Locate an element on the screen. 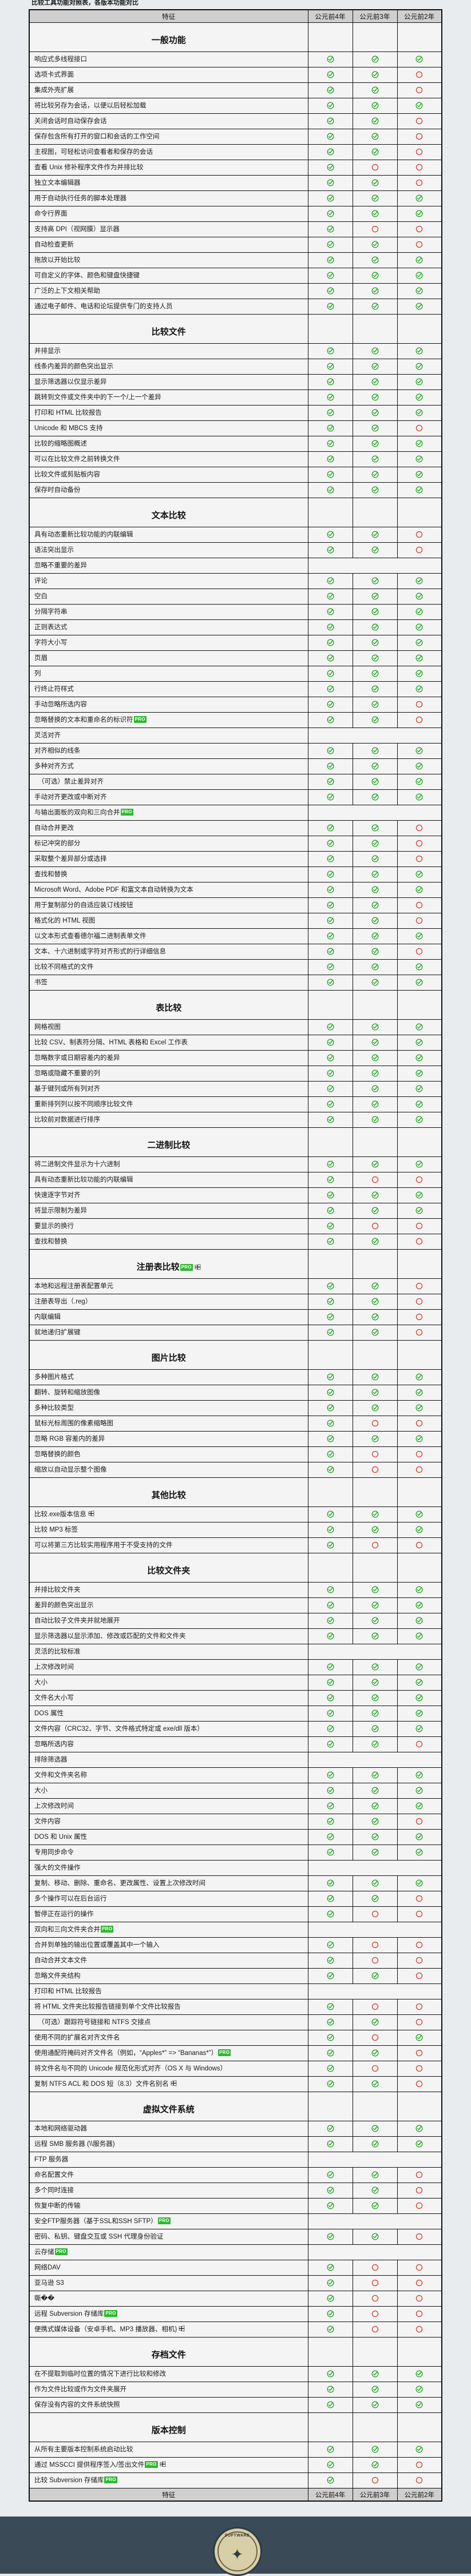 This screenshot has height=2576, width=471. feature-label: 上次修改时间 is located at coordinates (168, 1667).